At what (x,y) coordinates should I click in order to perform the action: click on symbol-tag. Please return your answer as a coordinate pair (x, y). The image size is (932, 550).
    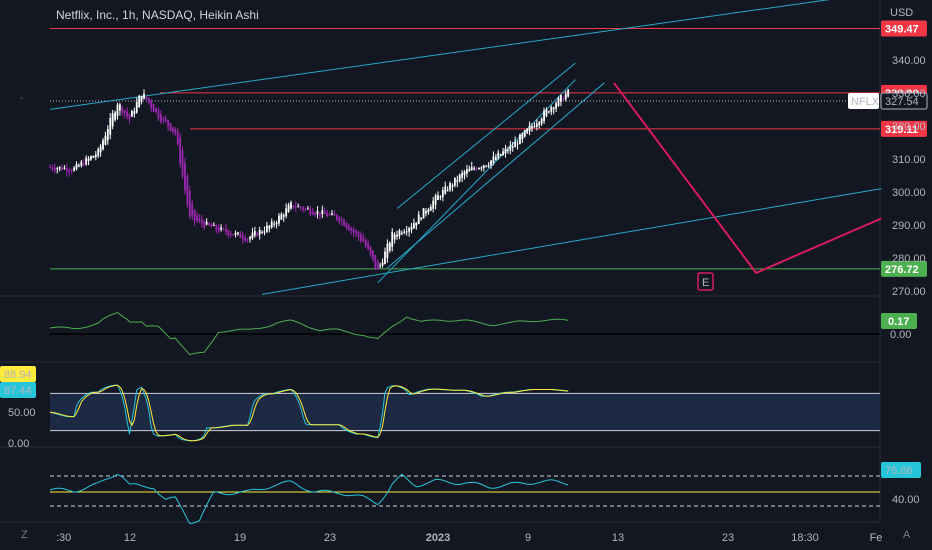
    Looking at the image, I should click on (863, 100).